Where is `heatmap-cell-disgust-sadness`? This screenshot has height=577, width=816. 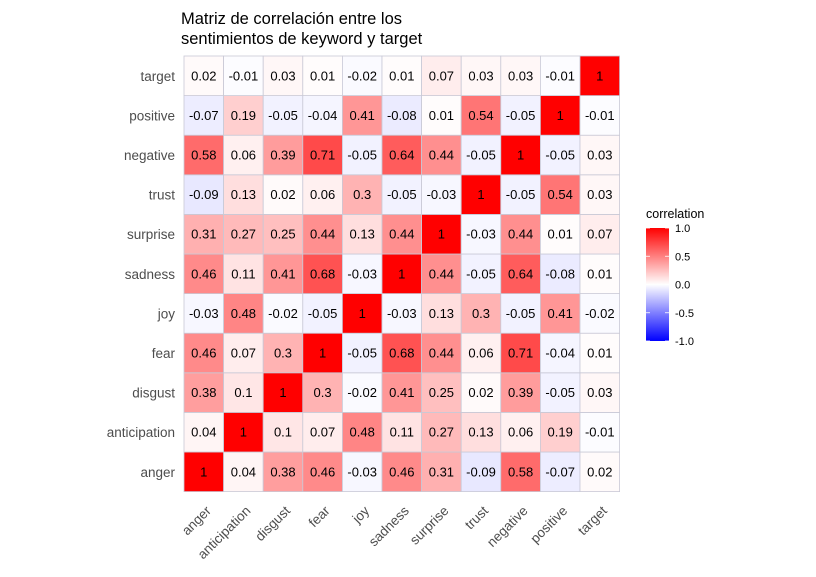
heatmap-cell-disgust-sadness is located at coordinates (283, 273).